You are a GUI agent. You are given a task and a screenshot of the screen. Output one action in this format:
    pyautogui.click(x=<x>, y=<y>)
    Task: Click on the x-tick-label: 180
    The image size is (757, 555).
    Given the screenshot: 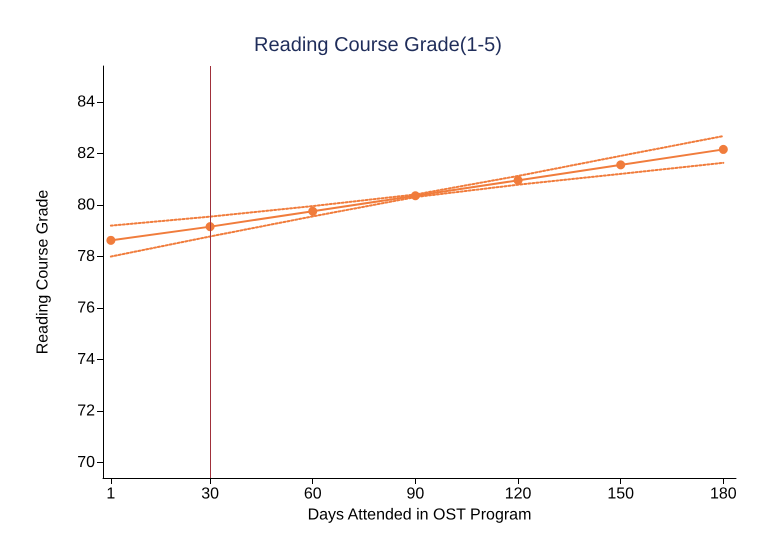 What is the action you would take?
    pyautogui.click(x=723, y=494)
    